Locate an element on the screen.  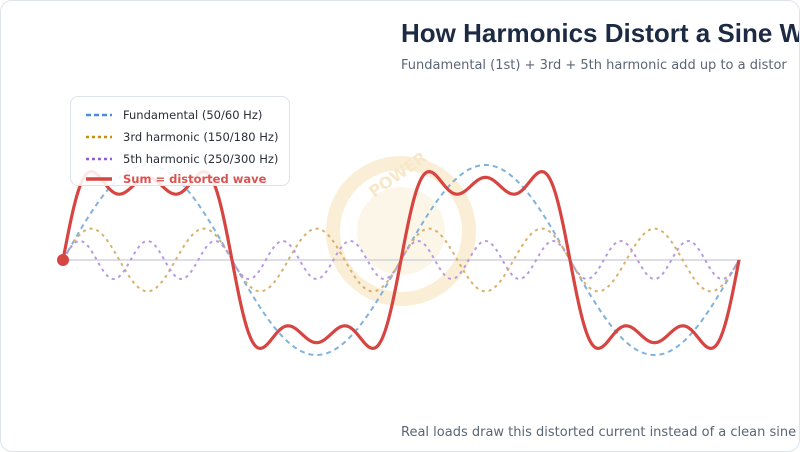
legend-item-third: 3rd harmonic (150/180 Hz) is located at coordinates (181, 137).